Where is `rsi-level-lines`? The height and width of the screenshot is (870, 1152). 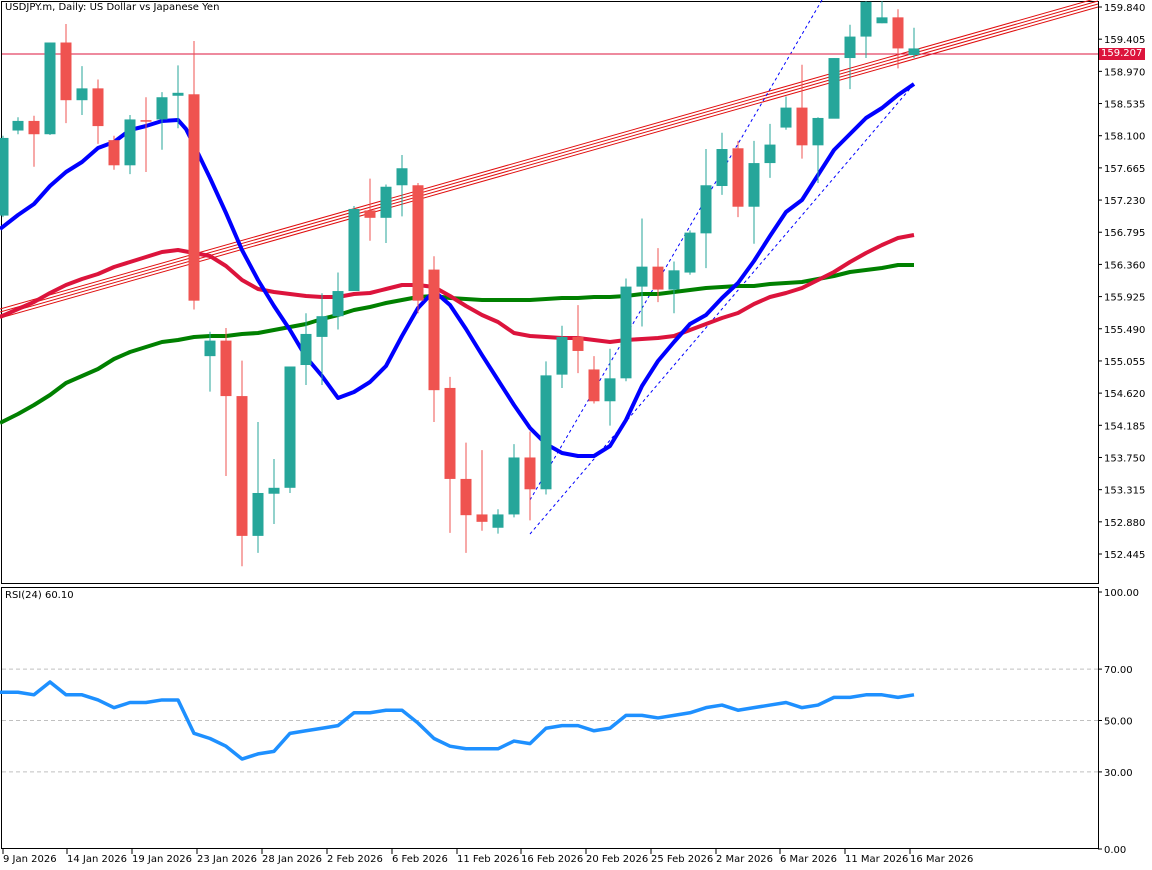
rsi-level-lines is located at coordinates (550, 720).